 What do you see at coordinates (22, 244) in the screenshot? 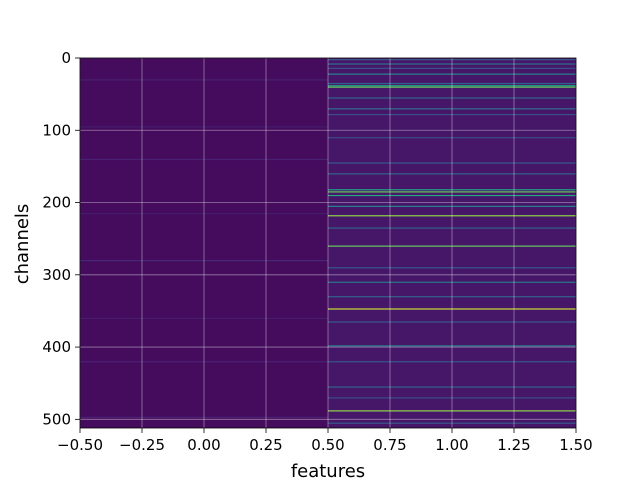
I see `y-axis-label: channels` at bounding box center [22, 244].